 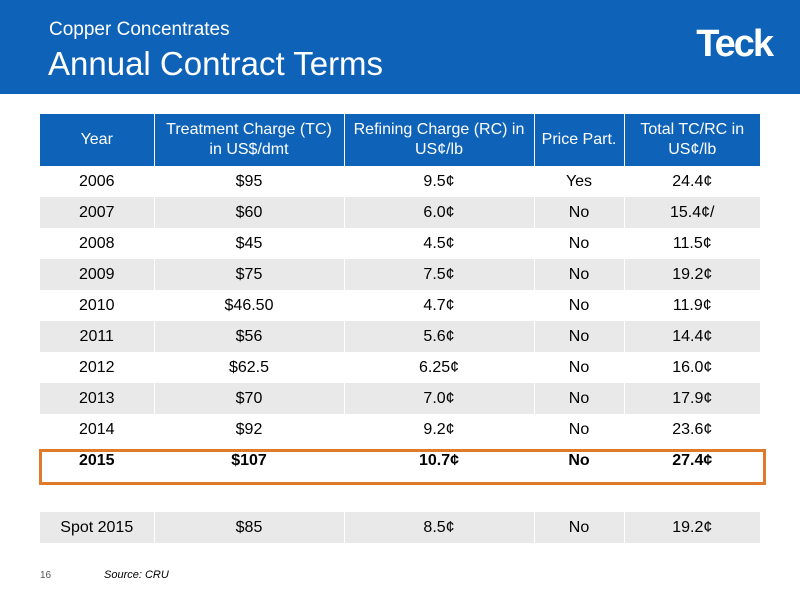 I want to click on row-tc: $62.5, so click(x=248, y=367).